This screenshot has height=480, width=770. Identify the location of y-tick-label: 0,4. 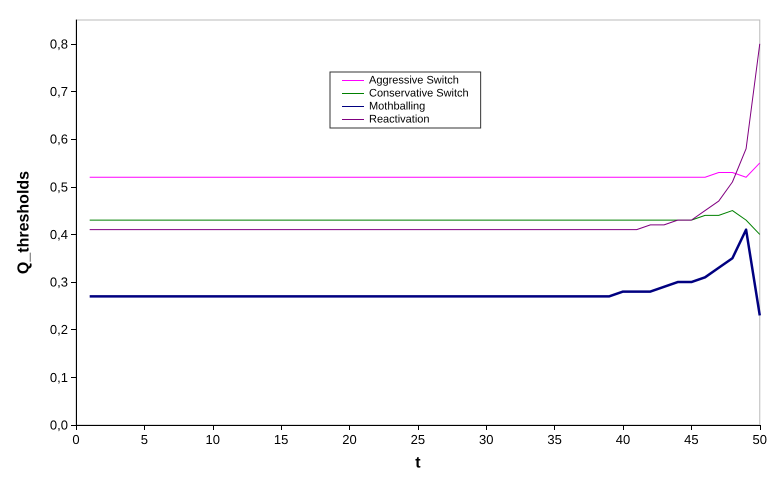
(59, 234).